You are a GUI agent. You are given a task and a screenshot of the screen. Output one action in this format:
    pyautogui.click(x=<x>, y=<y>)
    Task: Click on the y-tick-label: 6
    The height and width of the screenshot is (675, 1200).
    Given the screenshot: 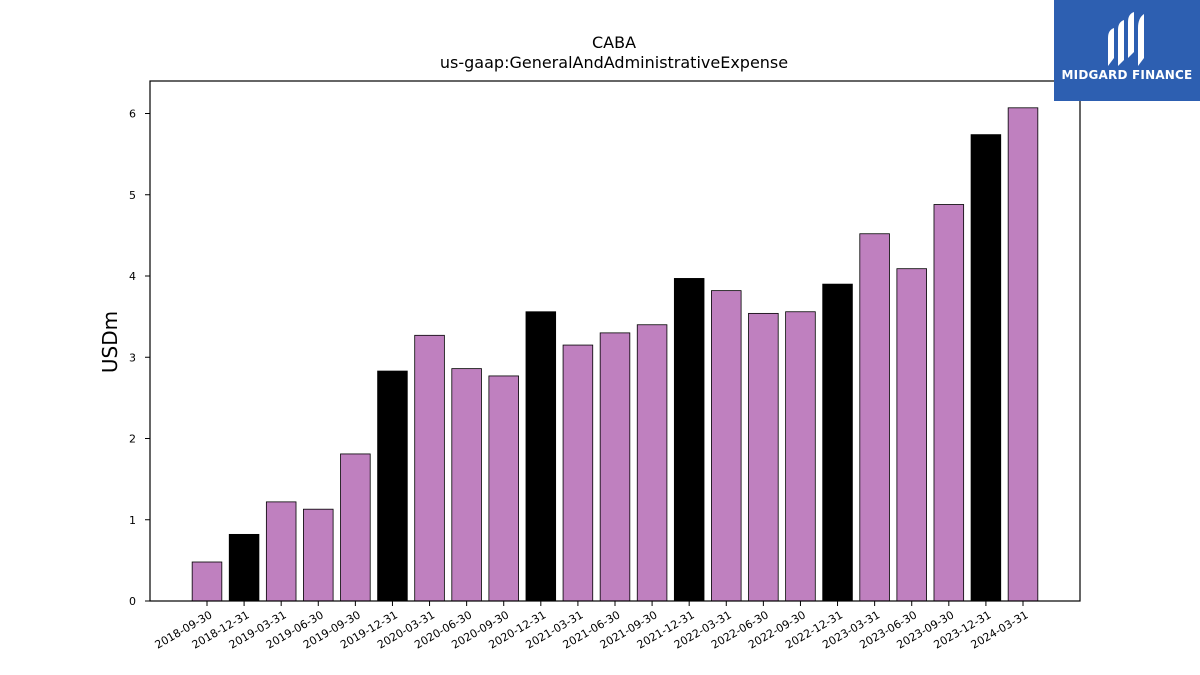 What is the action you would take?
    pyautogui.click(x=132, y=114)
    